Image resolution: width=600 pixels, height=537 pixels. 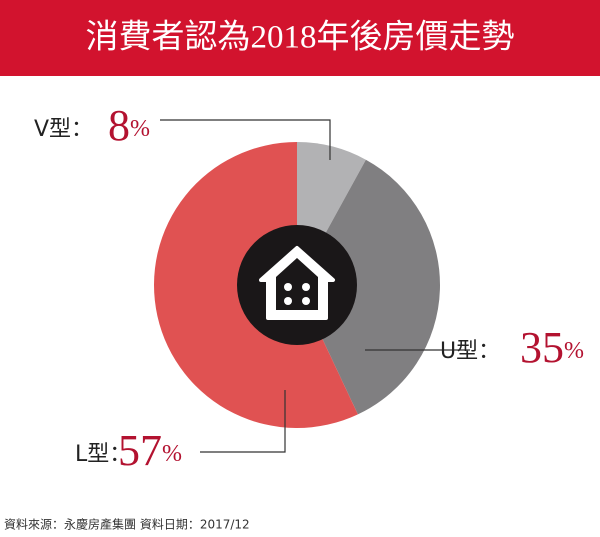 I want to click on header-band, so click(x=300, y=38).